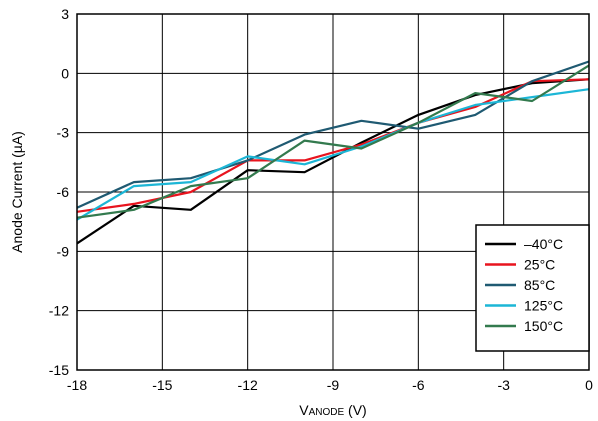 The image size is (598, 421). What do you see at coordinates (333, 385) in the screenshot?
I see `x-tick-label: -9` at bounding box center [333, 385].